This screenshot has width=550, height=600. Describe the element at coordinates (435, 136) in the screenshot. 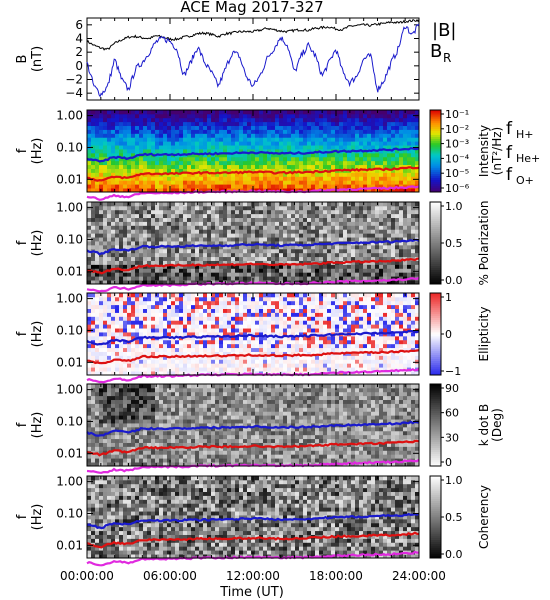

I see `colorbar-step` at that location.